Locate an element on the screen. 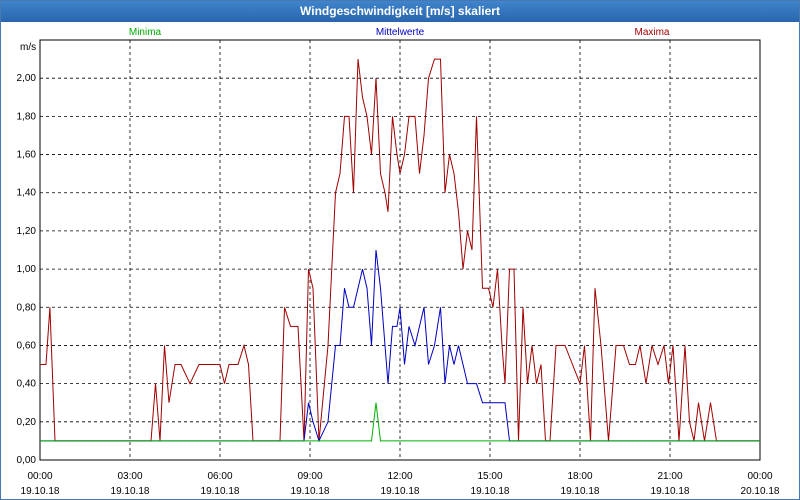 The width and height of the screenshot is (800, 500). y-tick-label: 0,80 is located at coordinates (27, 307).